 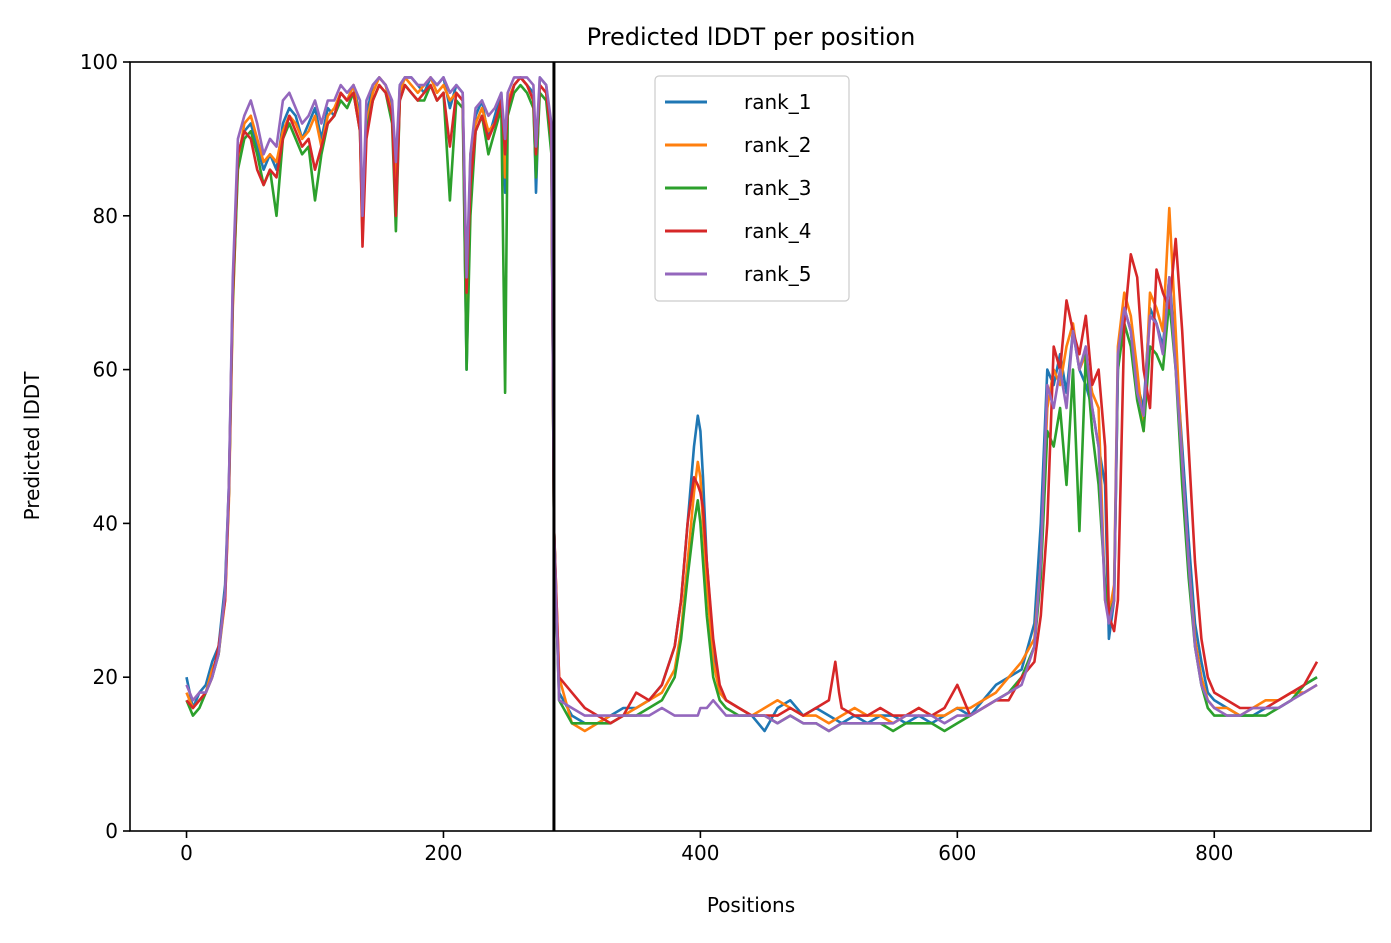 I want to click on y-axis-label: Predicted lDDT, so click(x=32, y=446).